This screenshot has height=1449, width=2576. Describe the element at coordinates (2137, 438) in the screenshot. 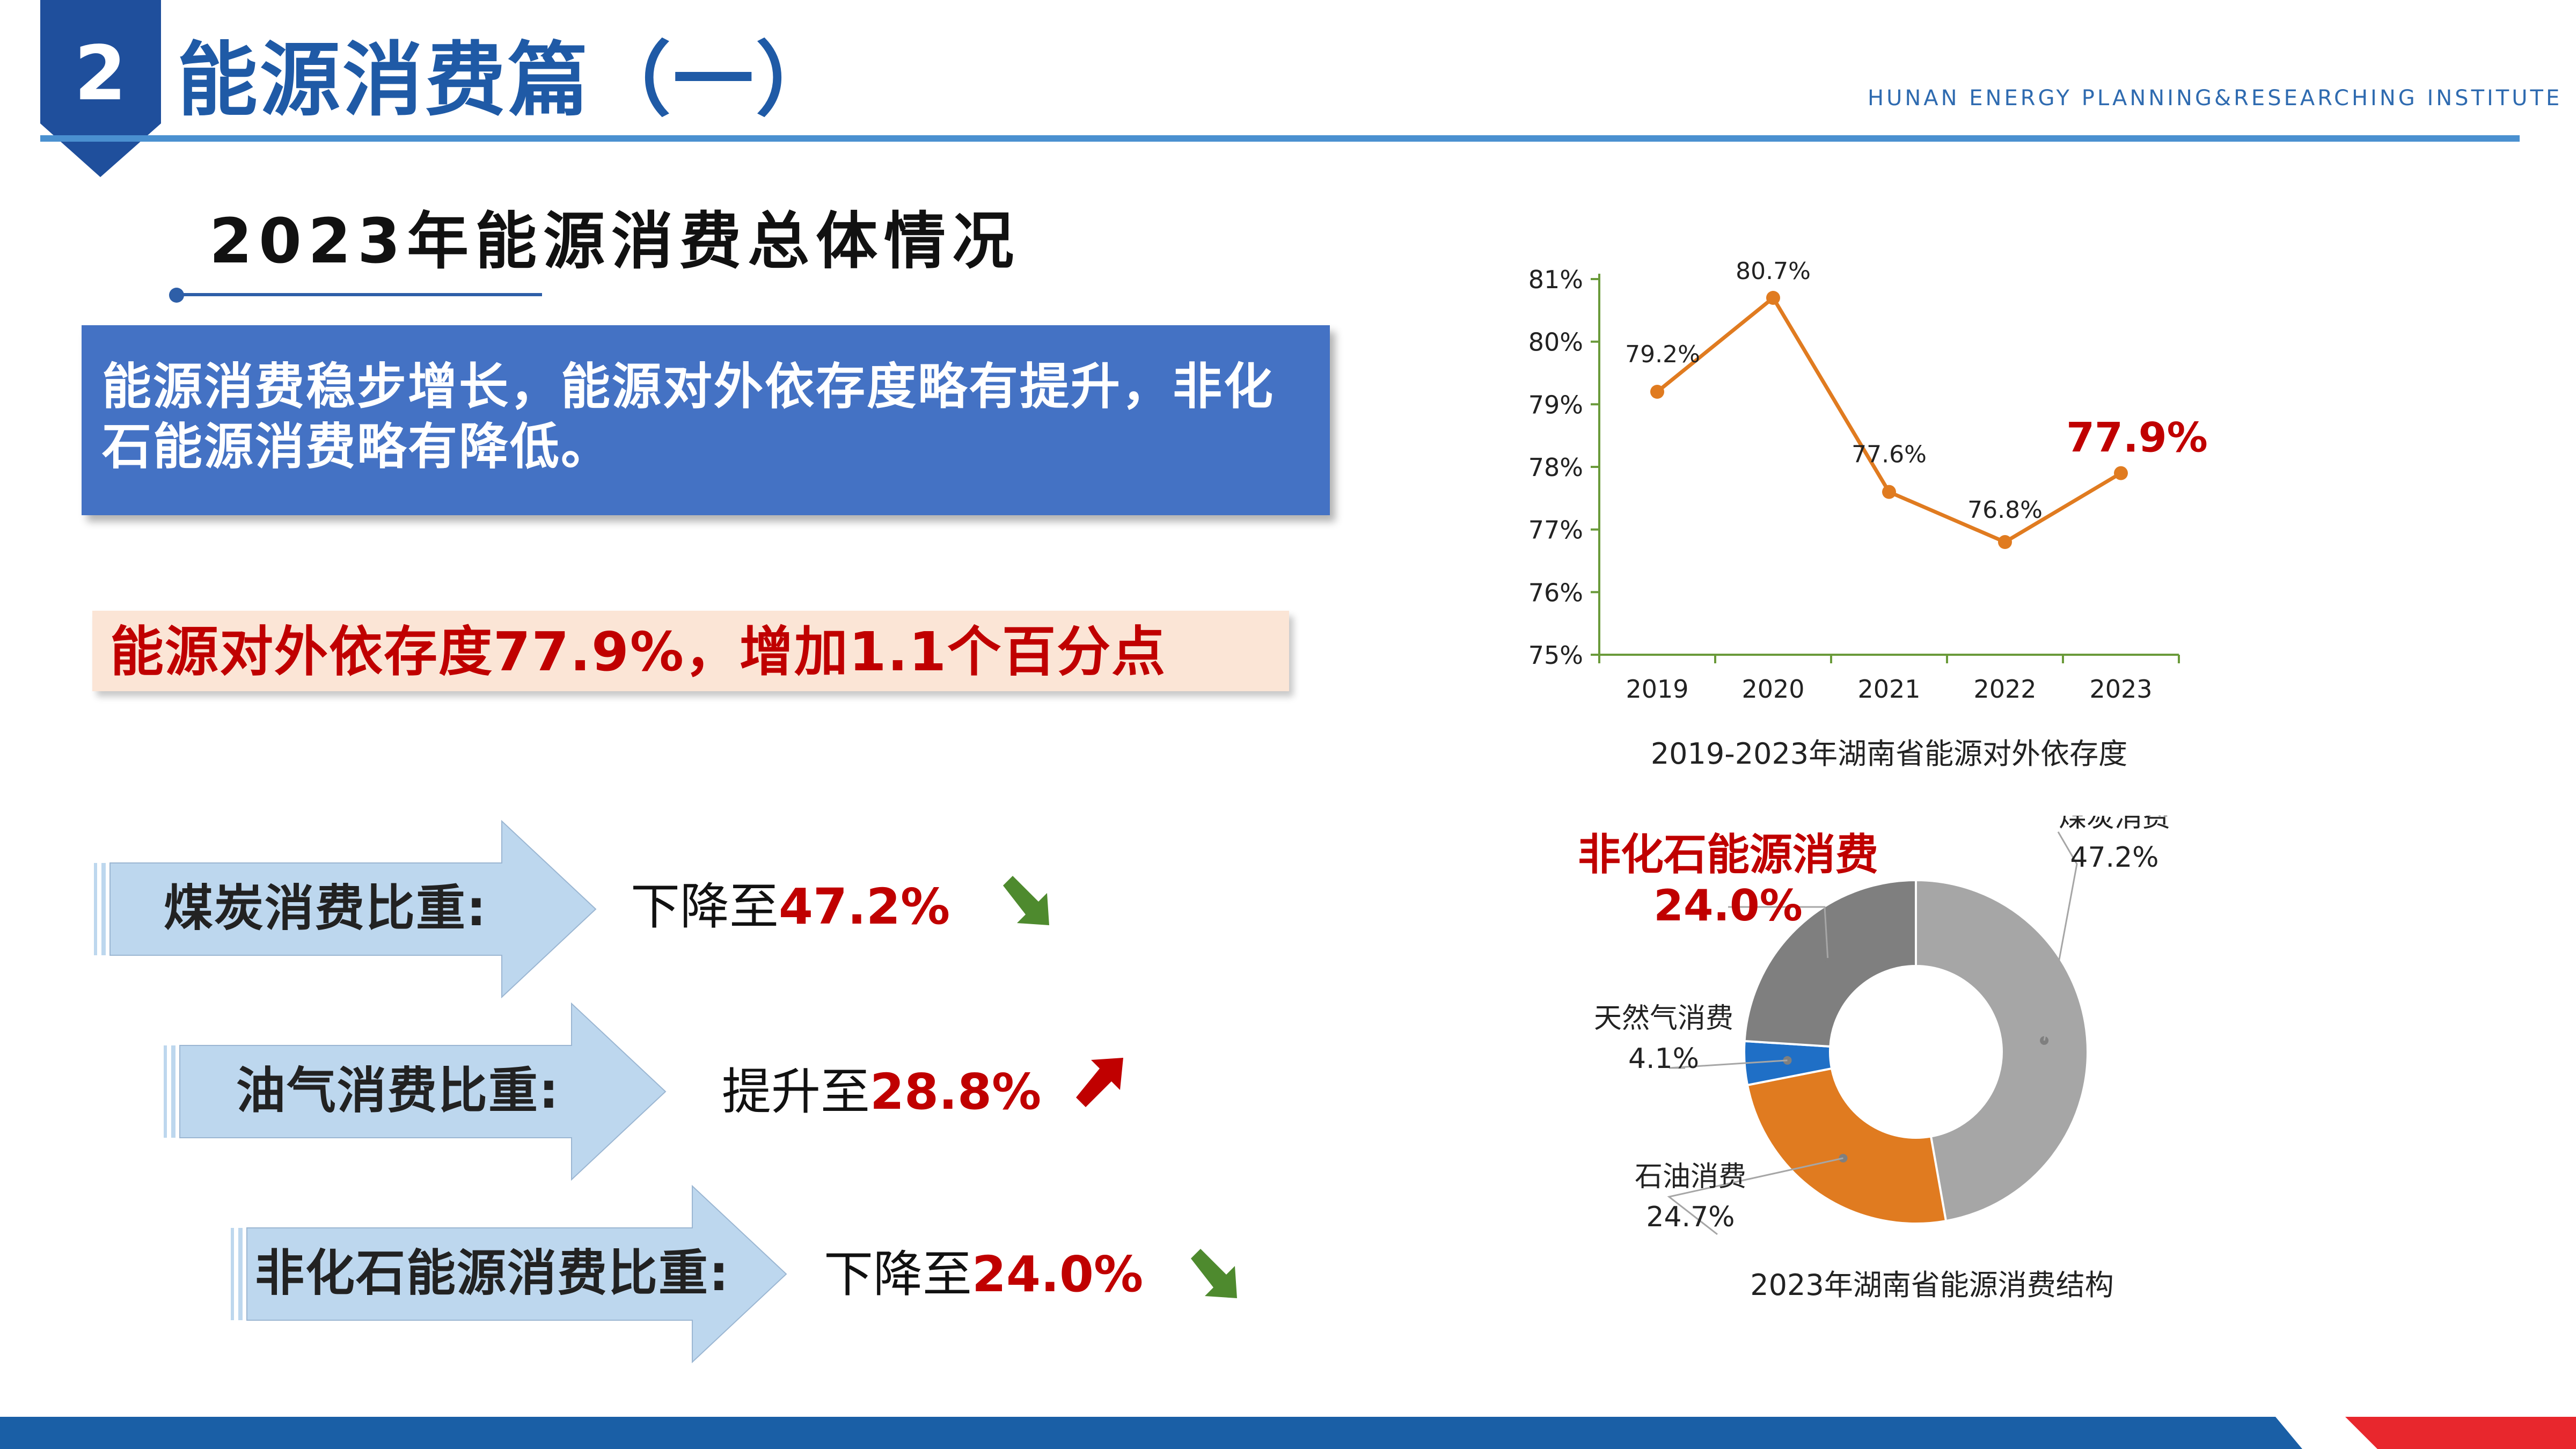

I see `data-label: 77.9%` at that location.